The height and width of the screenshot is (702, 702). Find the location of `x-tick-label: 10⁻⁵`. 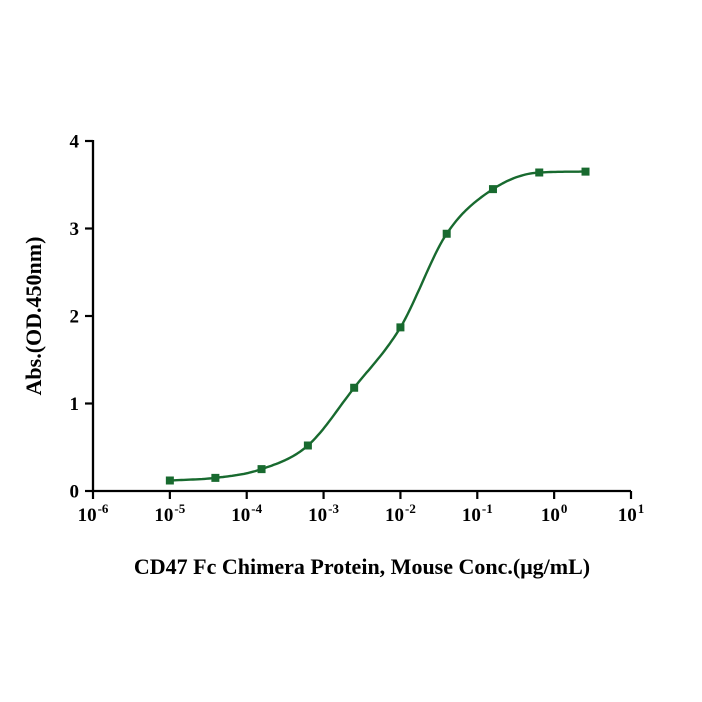

x-tick-label: 10⁻⁵ is located at coordinates (169, 513).